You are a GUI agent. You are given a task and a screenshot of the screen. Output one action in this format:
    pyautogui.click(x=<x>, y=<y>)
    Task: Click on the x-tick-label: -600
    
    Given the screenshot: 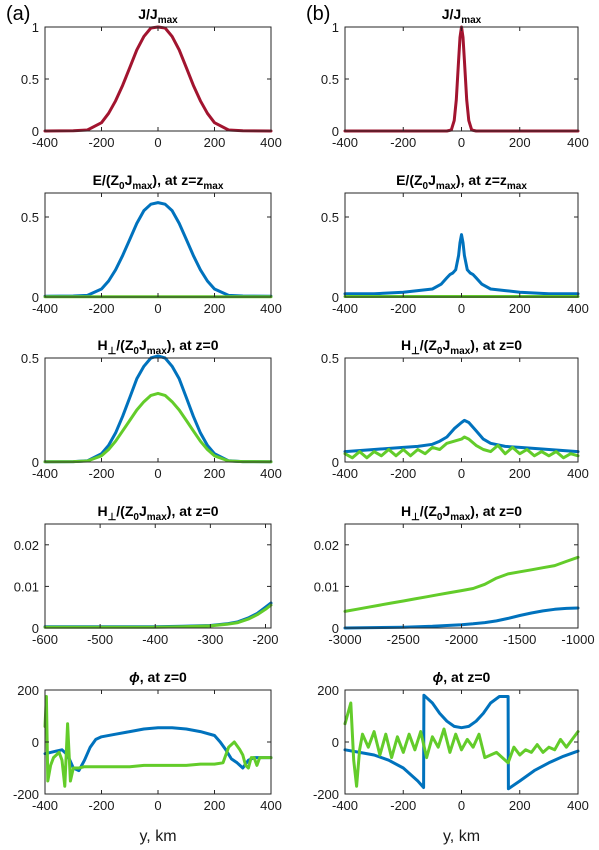 What is the action you would take?
    pyautogui.click(x=45, y=639)
    